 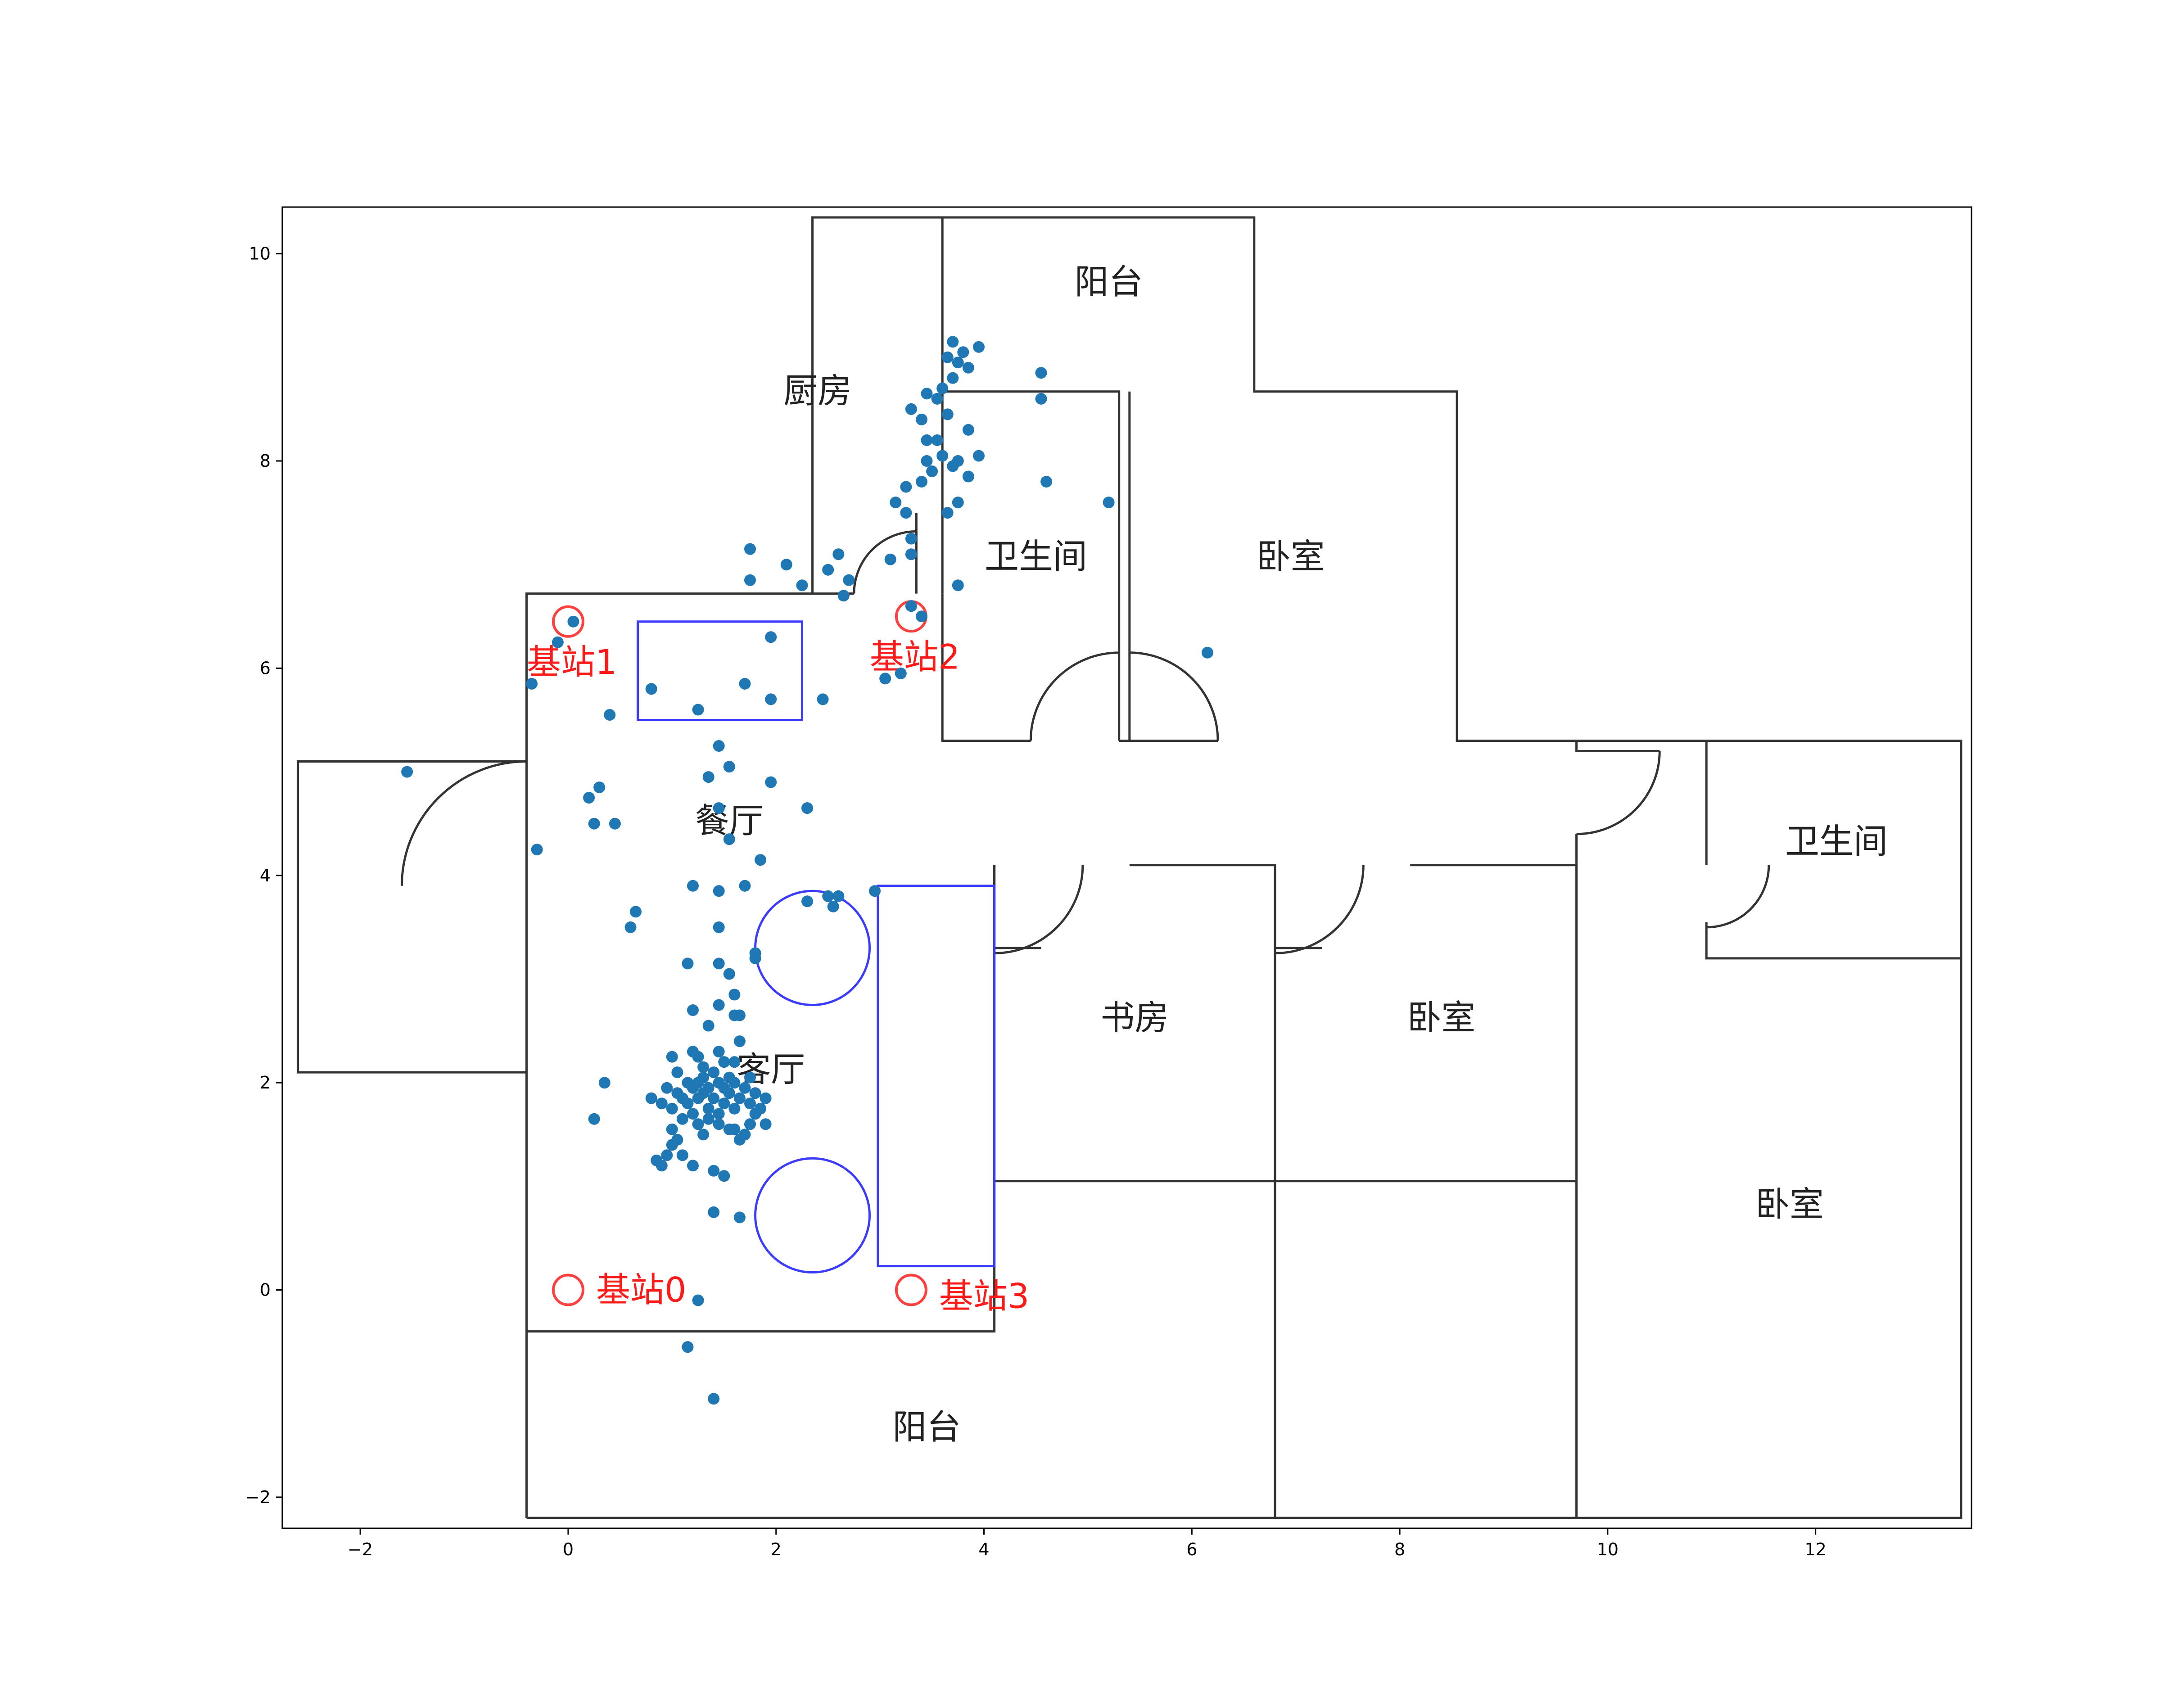 What do you see at coordinates (260, 254) in the screenshot?
I see `y-tick-label: 10` at bounding box center [260, 254].